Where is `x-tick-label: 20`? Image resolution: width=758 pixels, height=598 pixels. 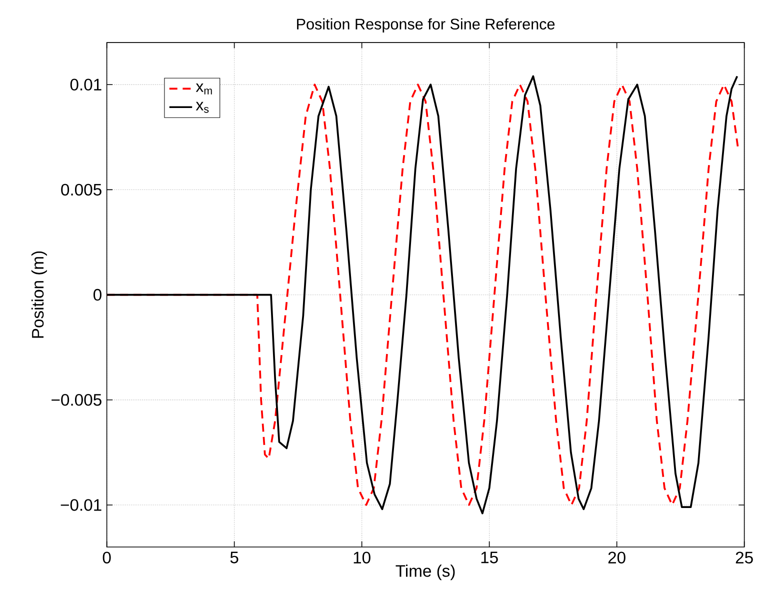 x-tick-label: 20 is located at coordinates (617, 558).